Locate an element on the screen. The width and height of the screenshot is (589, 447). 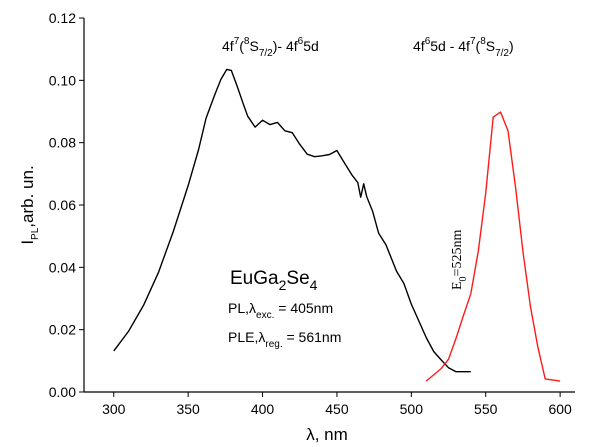
x-tick-label: 500 is located at coordinates (412, 409).